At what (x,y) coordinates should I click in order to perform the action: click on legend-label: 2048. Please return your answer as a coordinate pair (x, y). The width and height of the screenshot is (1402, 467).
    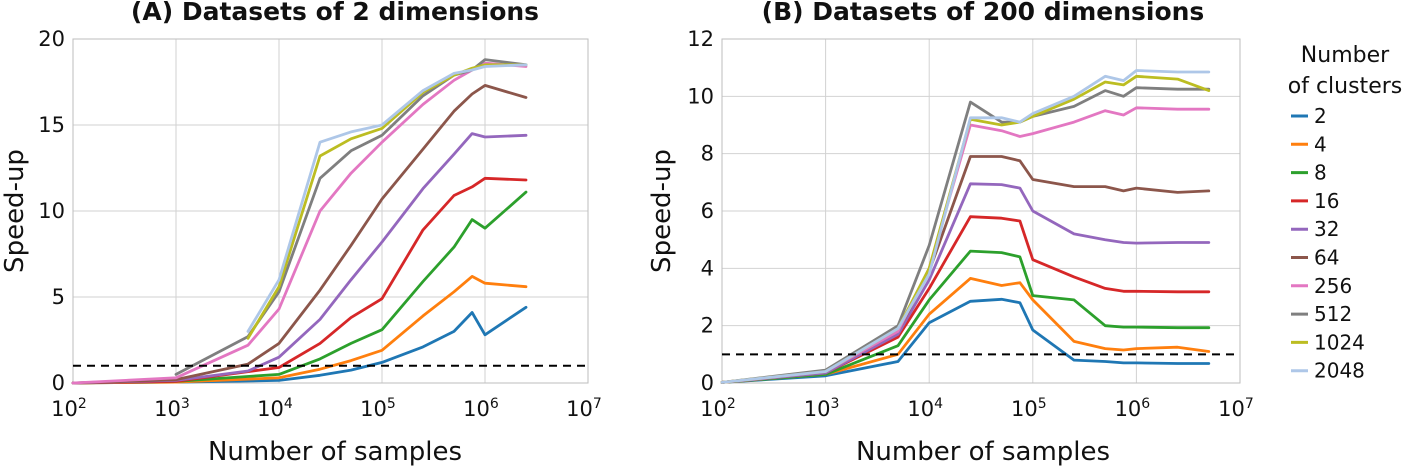
    Looking at the image, I should click on (1339, 371).